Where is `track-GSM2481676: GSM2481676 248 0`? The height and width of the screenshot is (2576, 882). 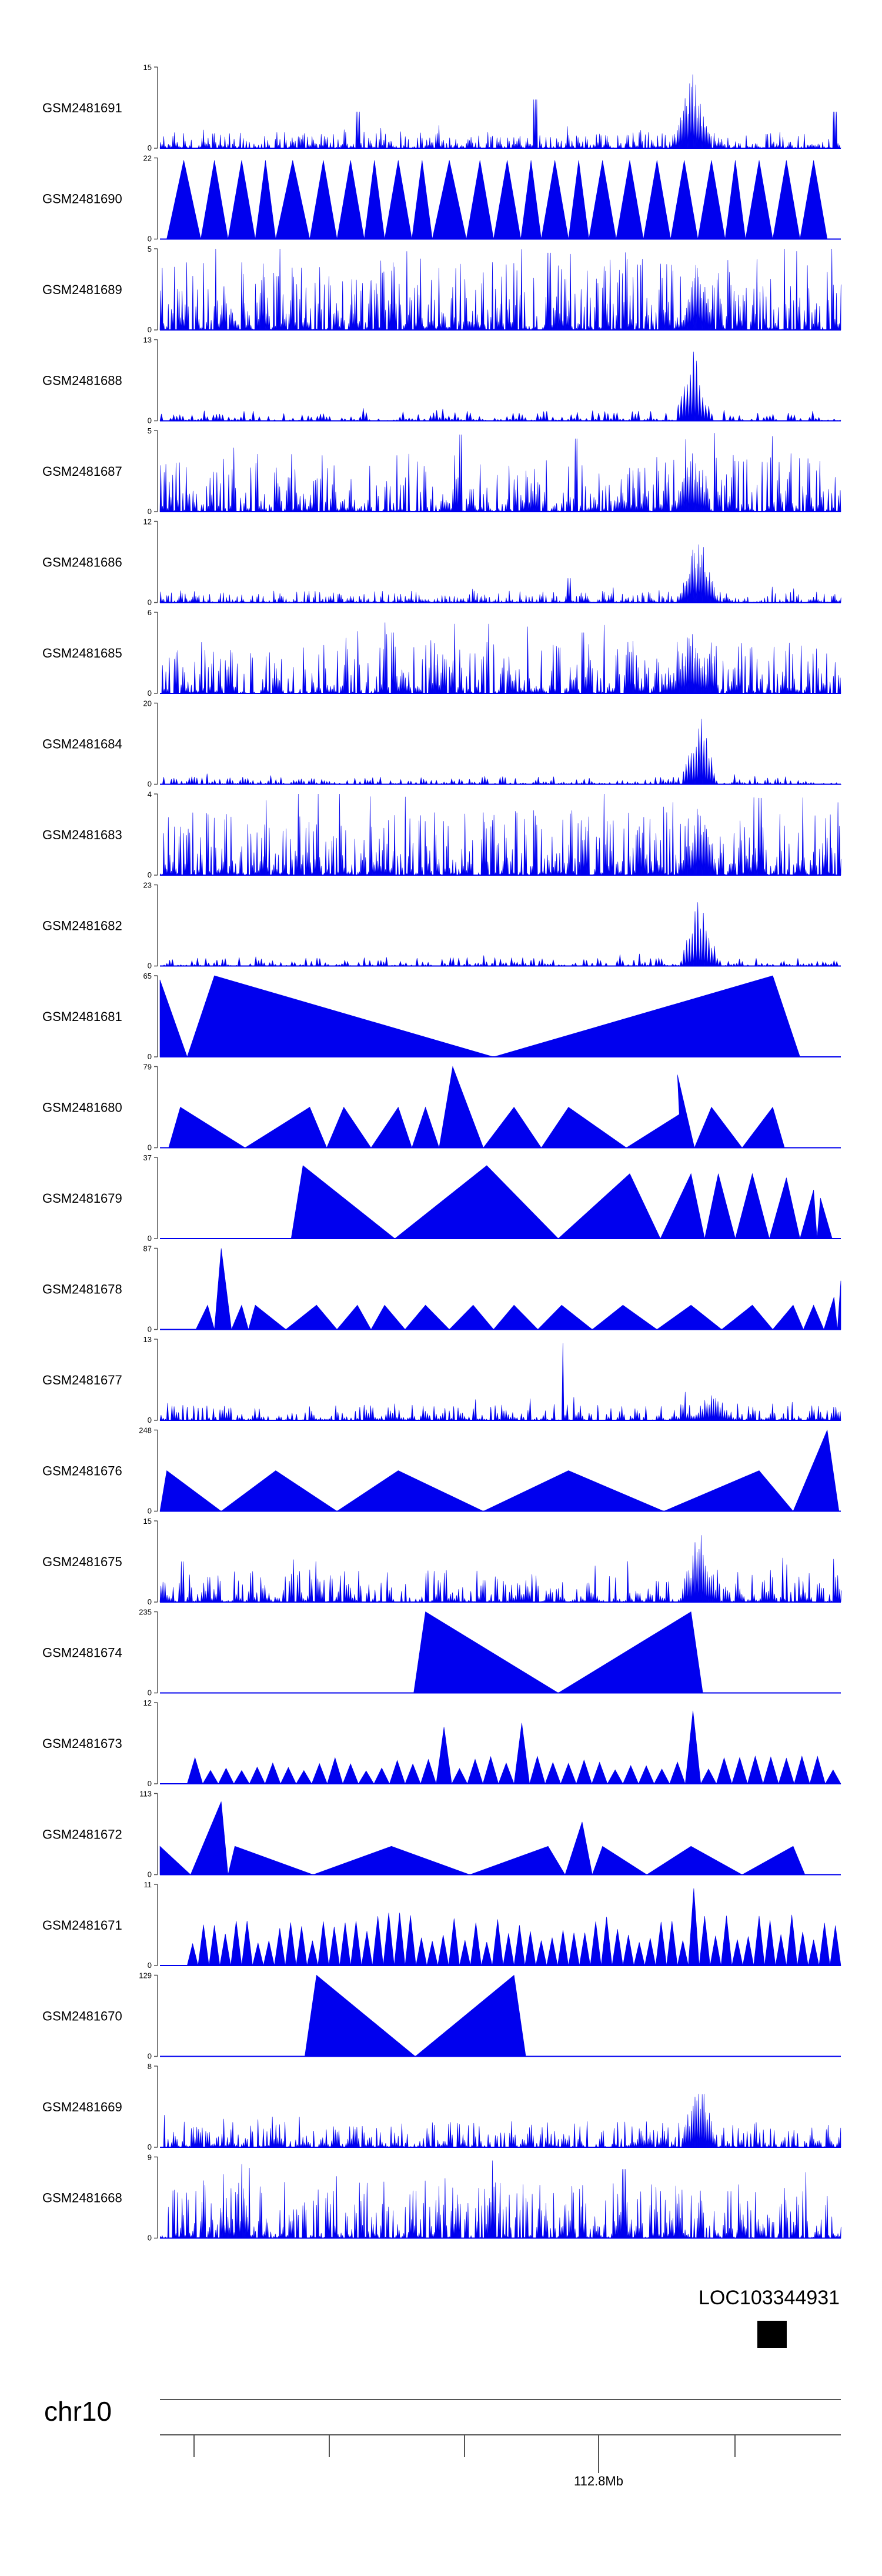
track-GSM2481676: GSM2481676 248 0 is located at coordinates (441, 1471).